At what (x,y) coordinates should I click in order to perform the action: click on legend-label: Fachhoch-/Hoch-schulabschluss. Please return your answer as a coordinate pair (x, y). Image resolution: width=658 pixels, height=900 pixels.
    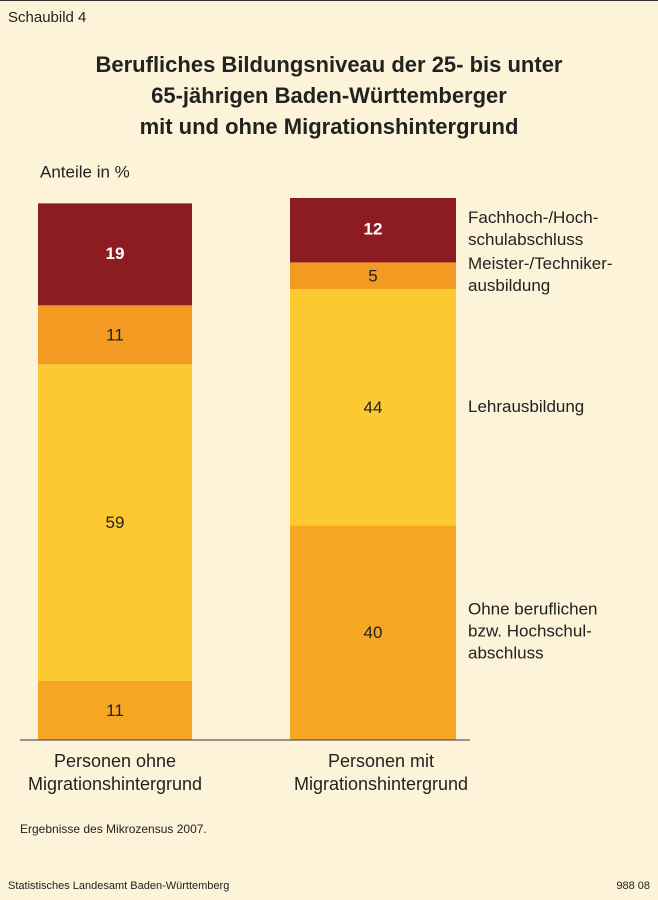
    Looking at the image, I should click on (533, 229).